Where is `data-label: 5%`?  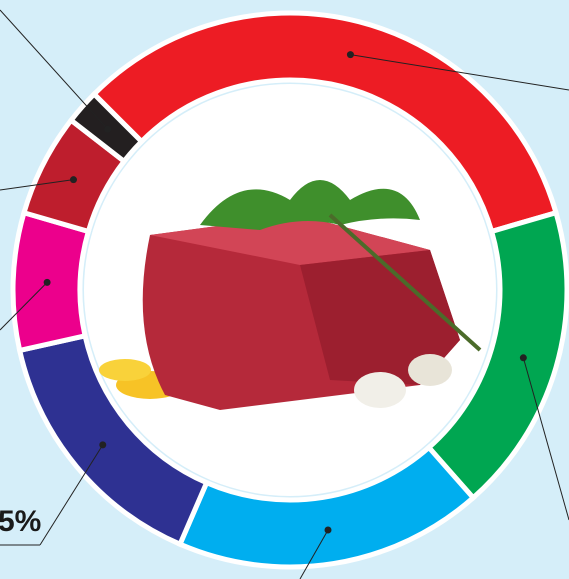 data-label: 5% is located at coordinates (20, 521).